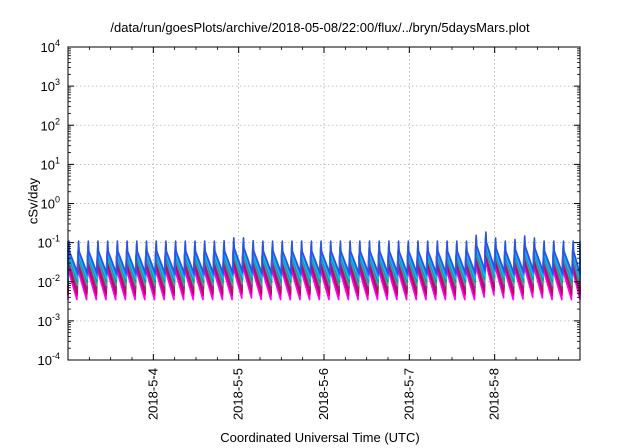 This screenshot has width=640, height=448. Describe the element at coordinates (50, 203) in the screenshot. I see `y-tick-label: 10⁰` at that location.